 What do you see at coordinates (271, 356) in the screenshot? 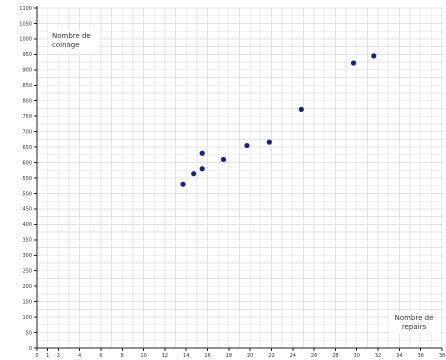
I see `x-tick-label: 22` at bounding box center [271, 356].